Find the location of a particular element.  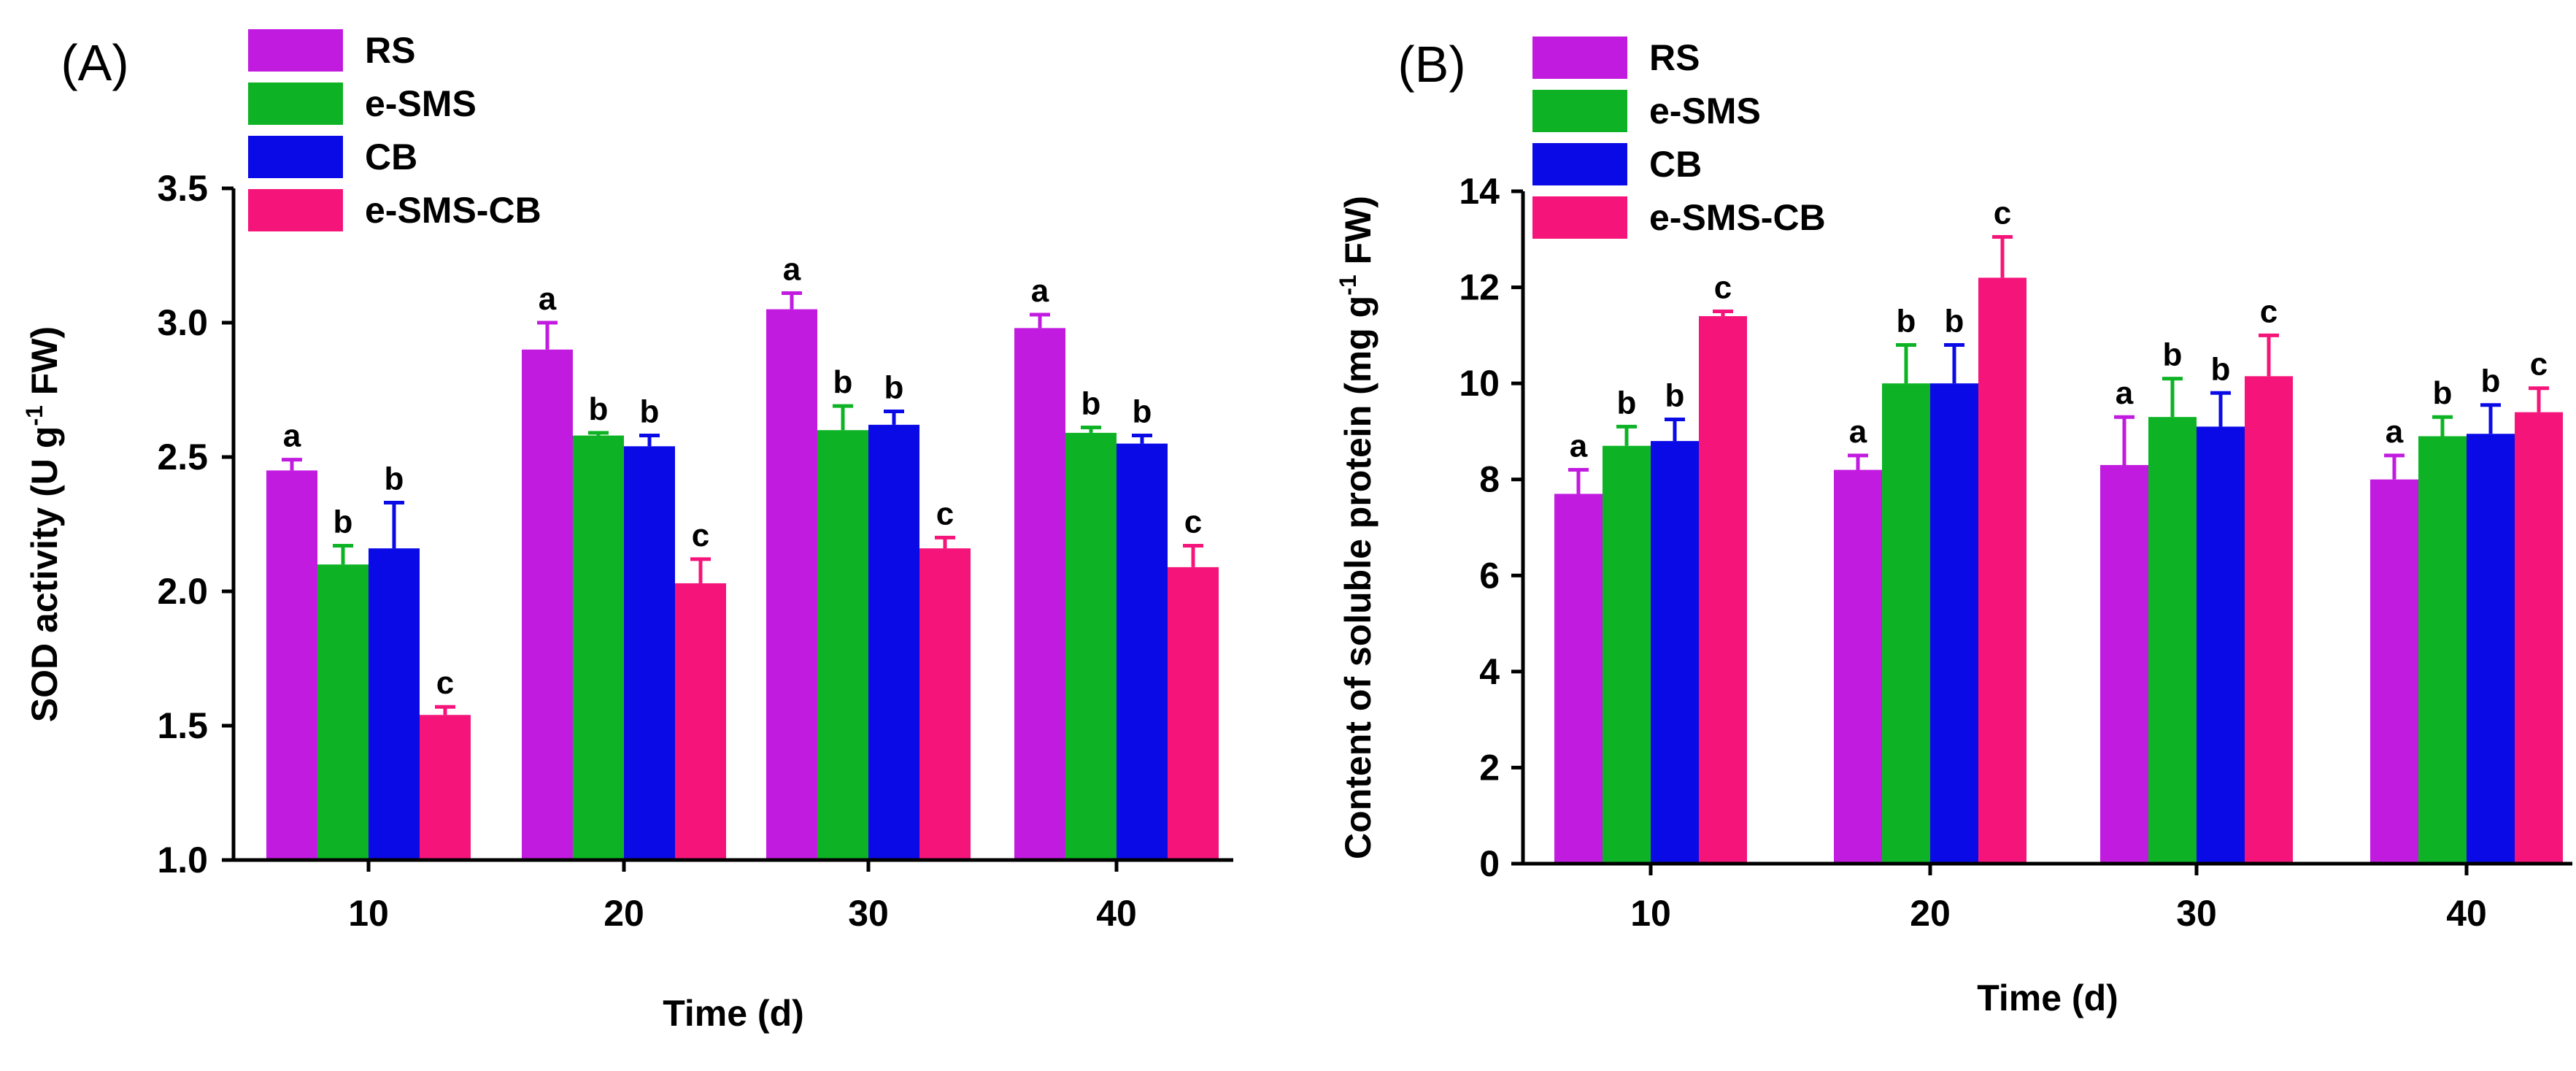

legend-swatch-e-sms-cb is located at coordinates (295, 210).